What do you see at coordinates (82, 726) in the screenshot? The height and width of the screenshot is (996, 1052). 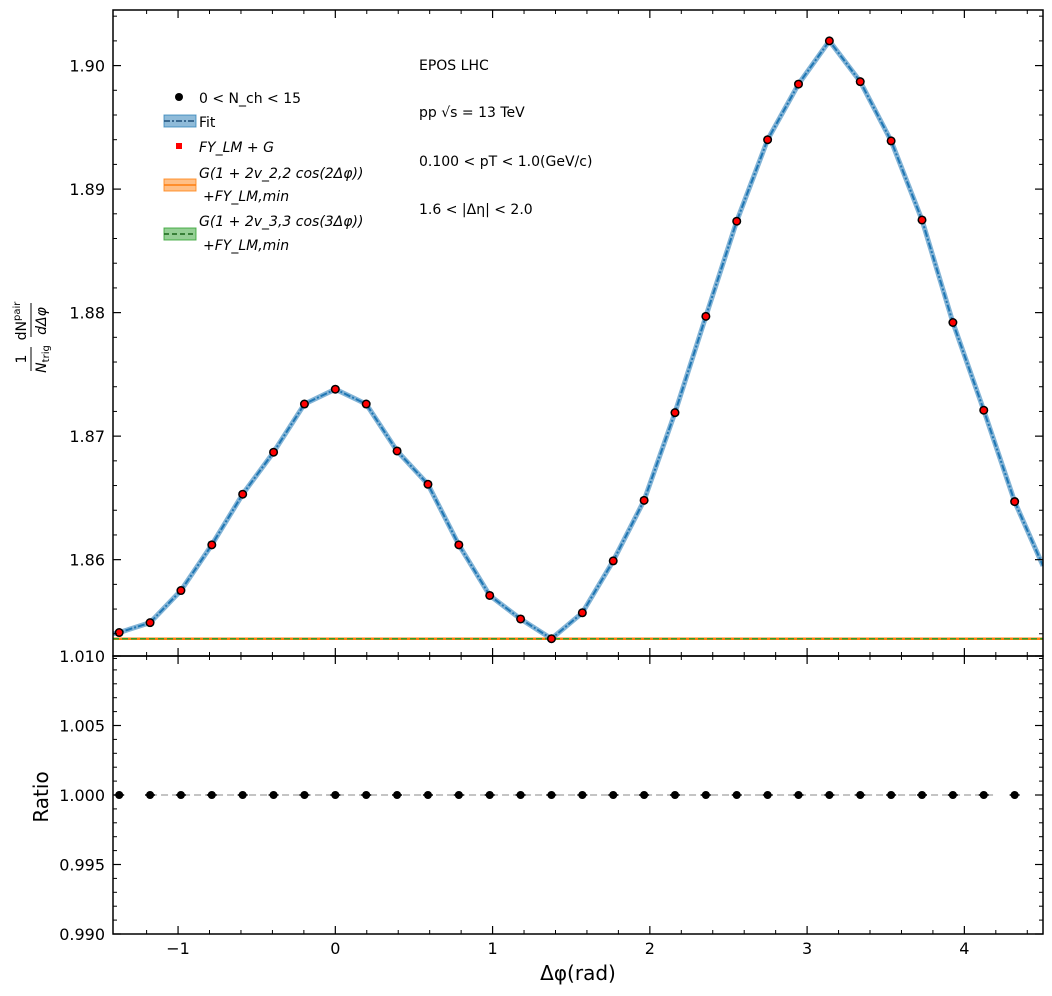 I see `ratio-y-tick-label: 1.005` at bounding box center [82, 726].